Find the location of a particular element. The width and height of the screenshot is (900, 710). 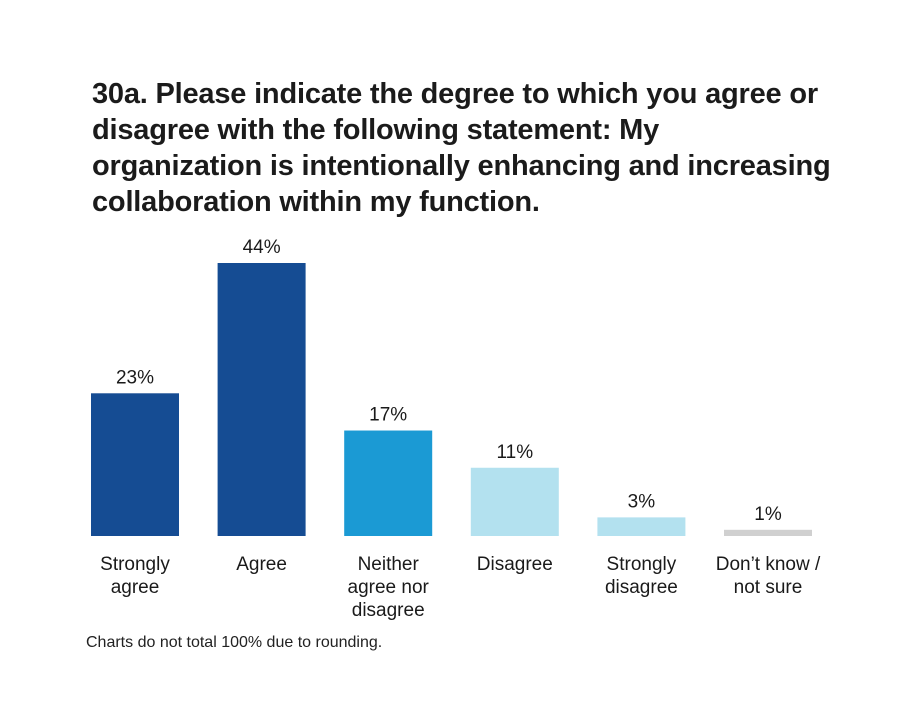

value-label-5: 1% is located at coordinates (768, 514).